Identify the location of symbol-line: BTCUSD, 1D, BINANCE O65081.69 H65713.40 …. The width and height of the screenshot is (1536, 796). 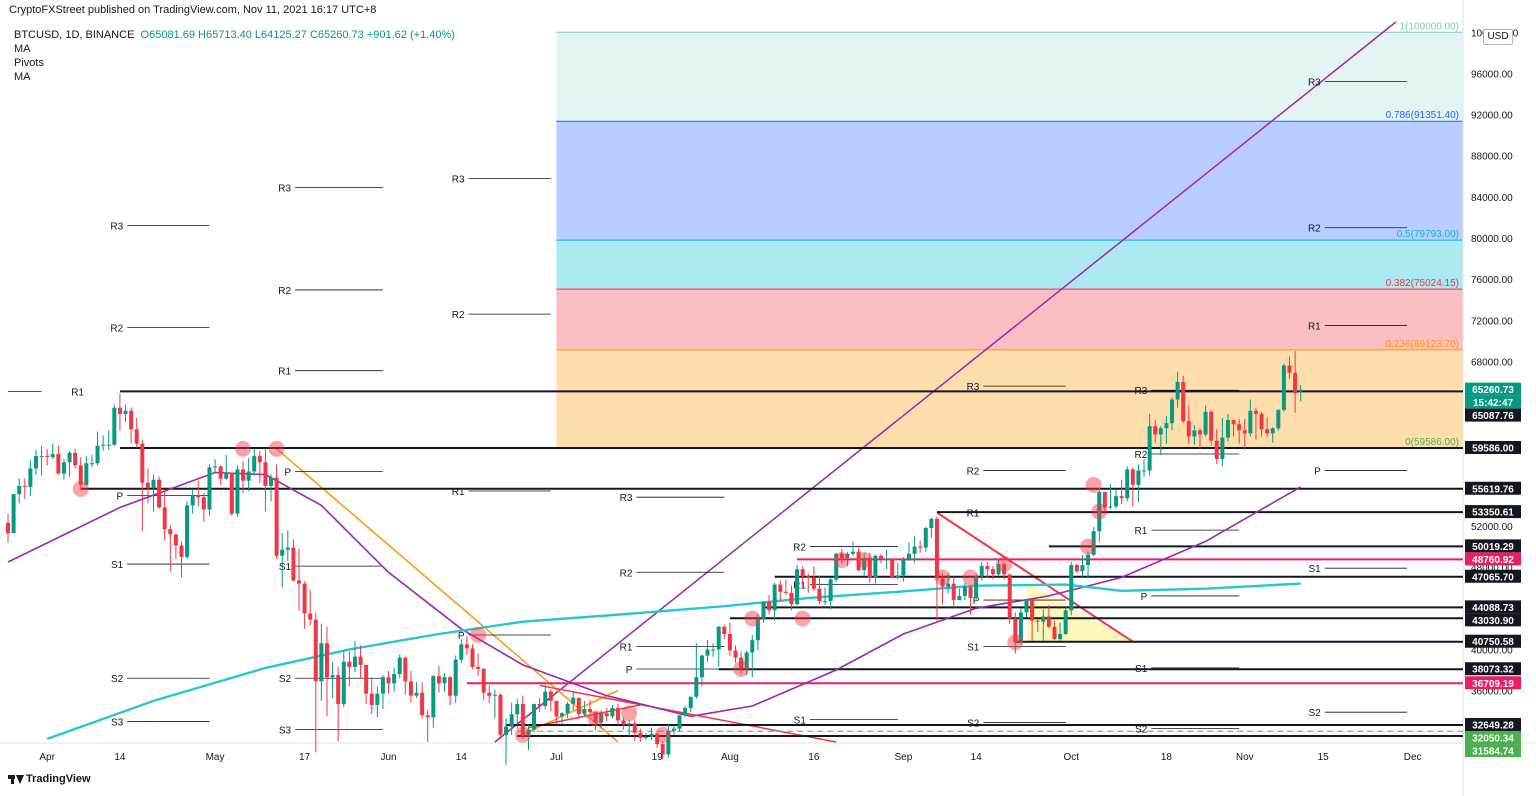
(234, 35).